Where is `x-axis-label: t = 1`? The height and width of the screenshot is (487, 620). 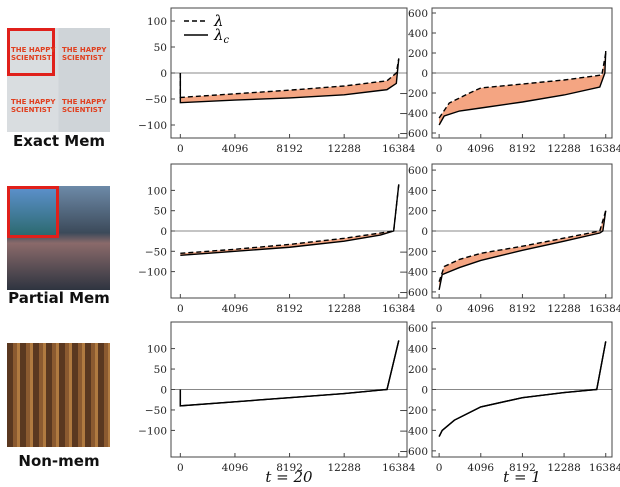
x-axis-label: t = 1 is located at coordinates (522, 477).